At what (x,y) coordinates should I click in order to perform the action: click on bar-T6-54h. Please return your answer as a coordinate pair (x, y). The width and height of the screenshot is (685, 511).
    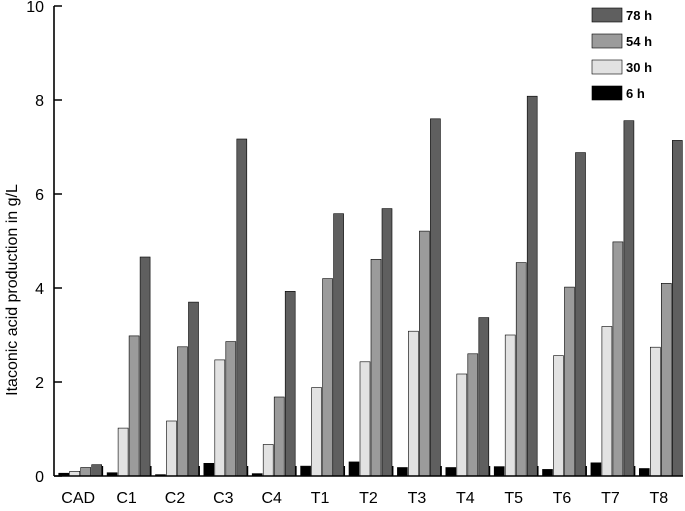
    Looking at the image, I should click on (569, 381).